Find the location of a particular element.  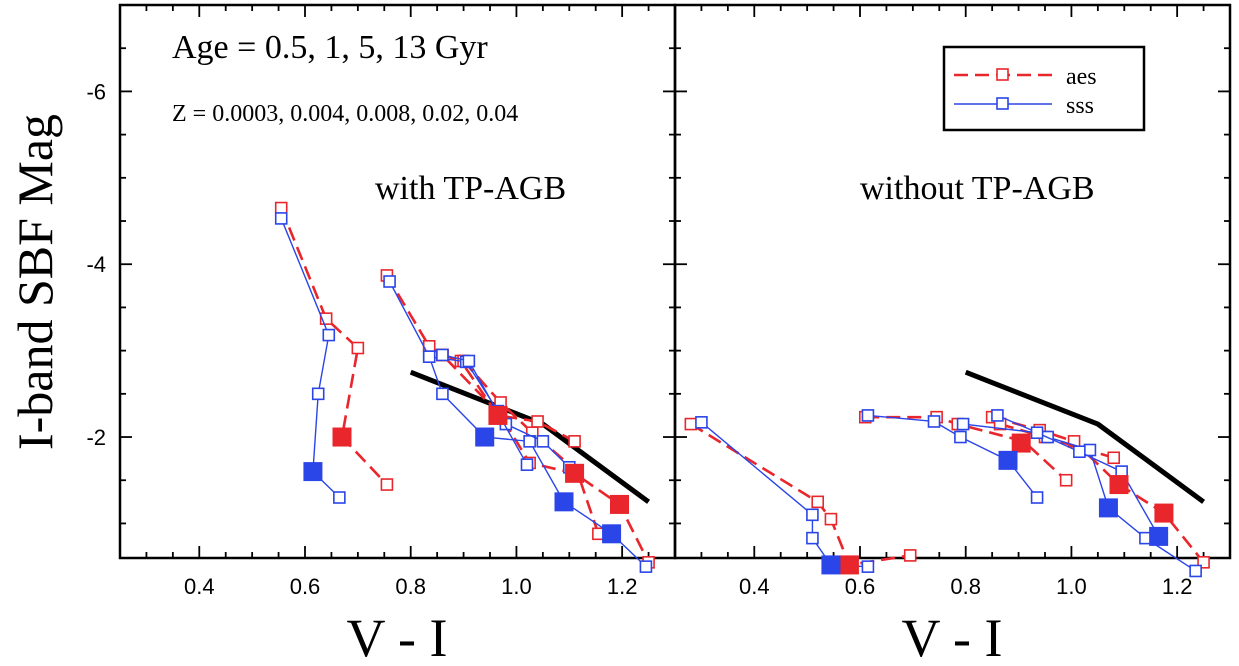

y-tick-label: -6 is located at coordinates (96, 91).